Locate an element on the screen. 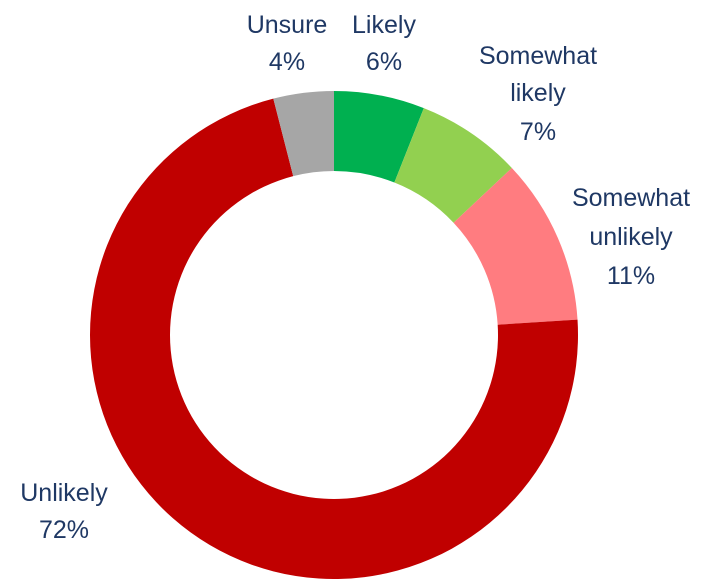 The image size is (702, 579). slice-value-label: 11% is located at coordinates (631, 276).